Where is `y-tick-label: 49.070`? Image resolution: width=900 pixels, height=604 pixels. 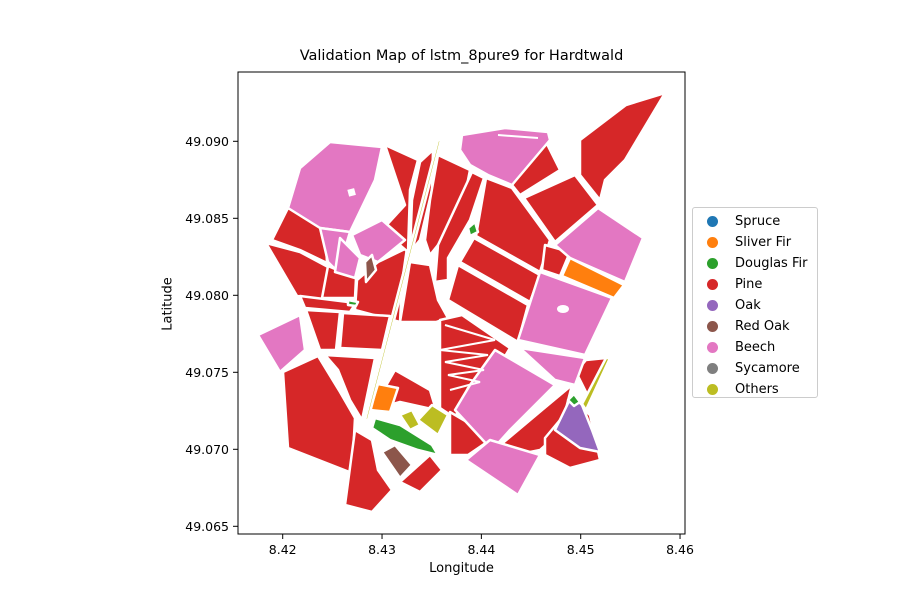
y-tick-label: 49.070 is located at coordinates (207, 449).